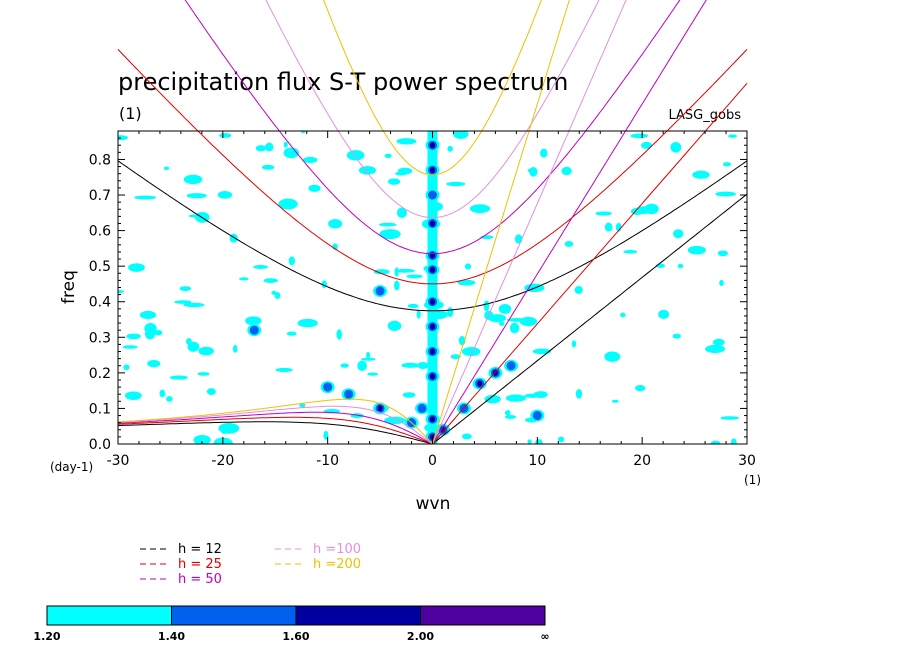 The height and width of the screenshot is (654, 904). What do you see at coordinates (222, 461) in the screenshot?
I see `x-tick-label: -20` at bounding box center [222, 461].